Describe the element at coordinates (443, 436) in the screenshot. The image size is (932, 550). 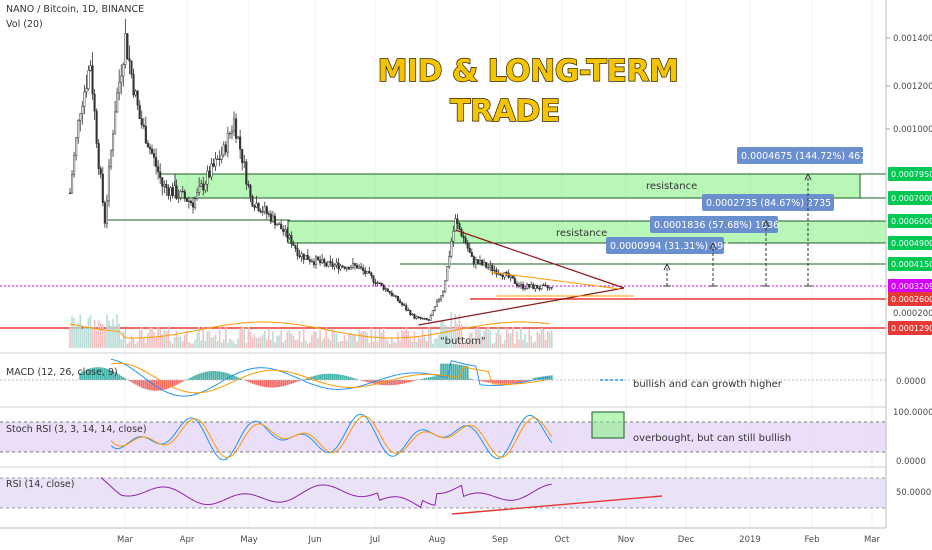
I see `stoch-rsi-pane` at that location.